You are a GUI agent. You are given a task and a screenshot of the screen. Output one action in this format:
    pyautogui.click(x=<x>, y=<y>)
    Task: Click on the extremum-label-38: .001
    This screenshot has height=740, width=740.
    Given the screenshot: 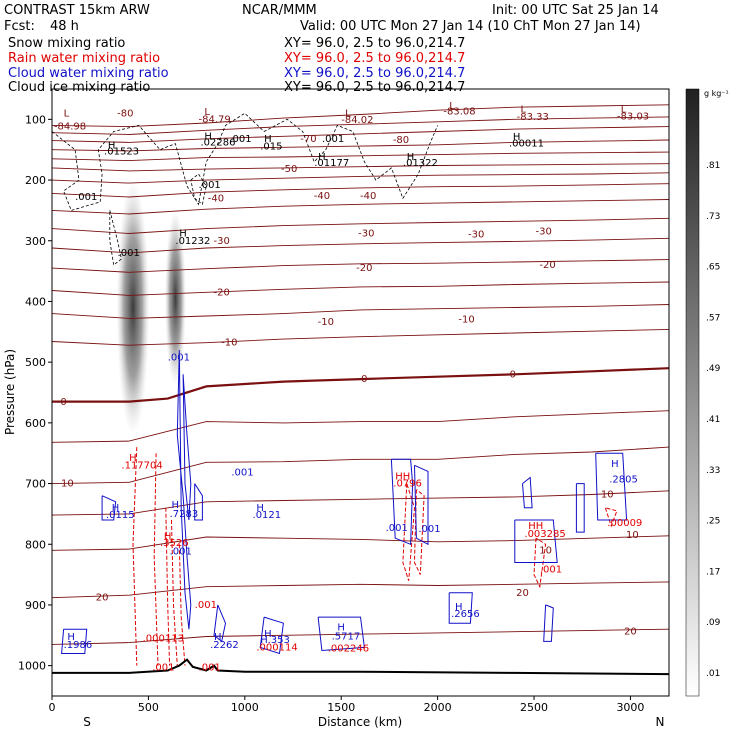 What is the action you would take?
    pyautogui.click(x=242, y=473)
    